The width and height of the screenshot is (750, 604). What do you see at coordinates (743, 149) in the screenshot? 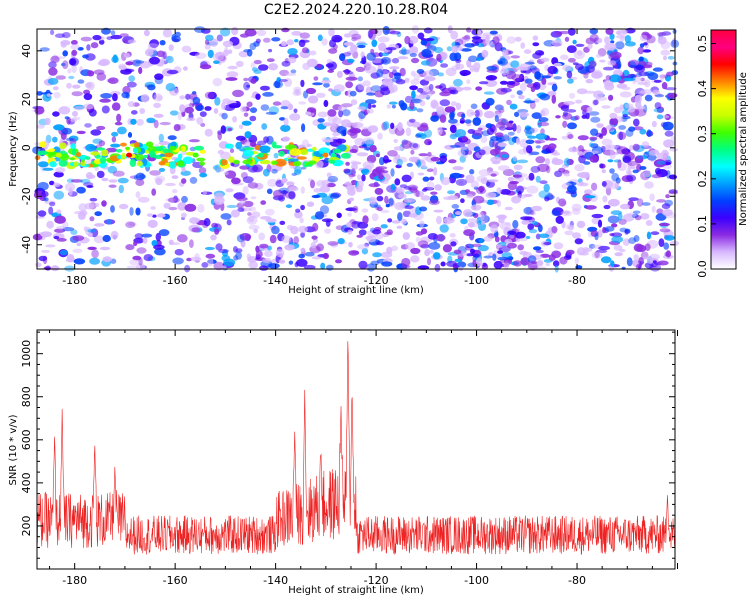
I see `colorbar-label: Normalized spectral amplitude` at bounding box center [743, 149].